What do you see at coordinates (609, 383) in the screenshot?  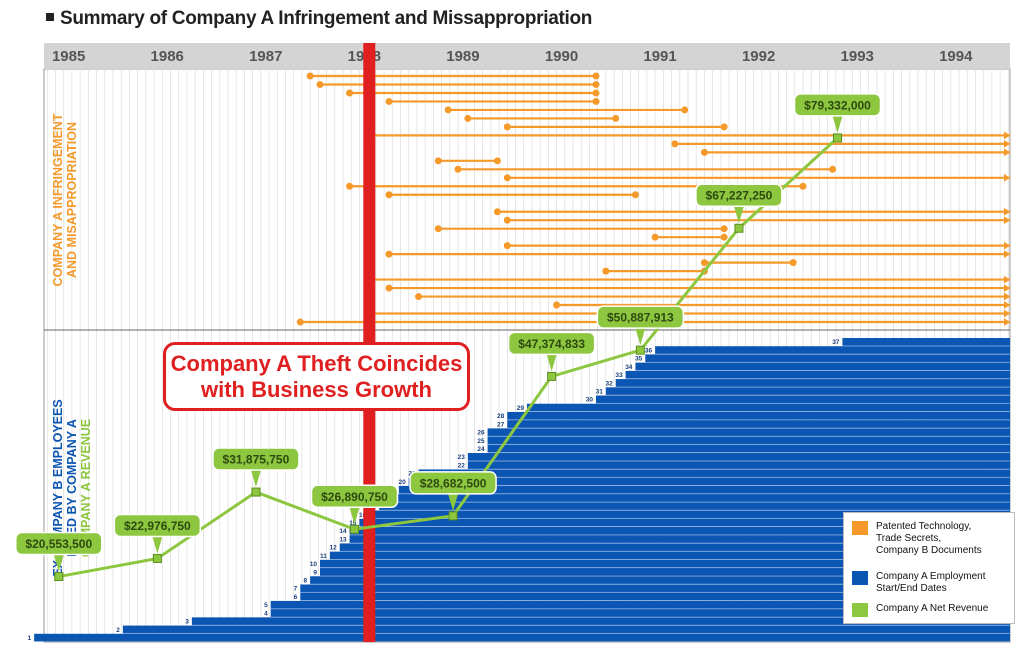 I see `employee-number-label: 32` at bounding box center [609, 383].